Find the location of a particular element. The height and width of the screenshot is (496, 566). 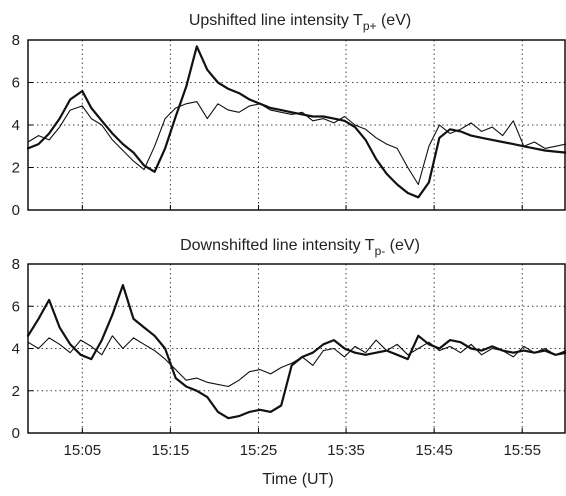

downshifted-ytick-label-1: 2 is located at coordinates (16, 391).